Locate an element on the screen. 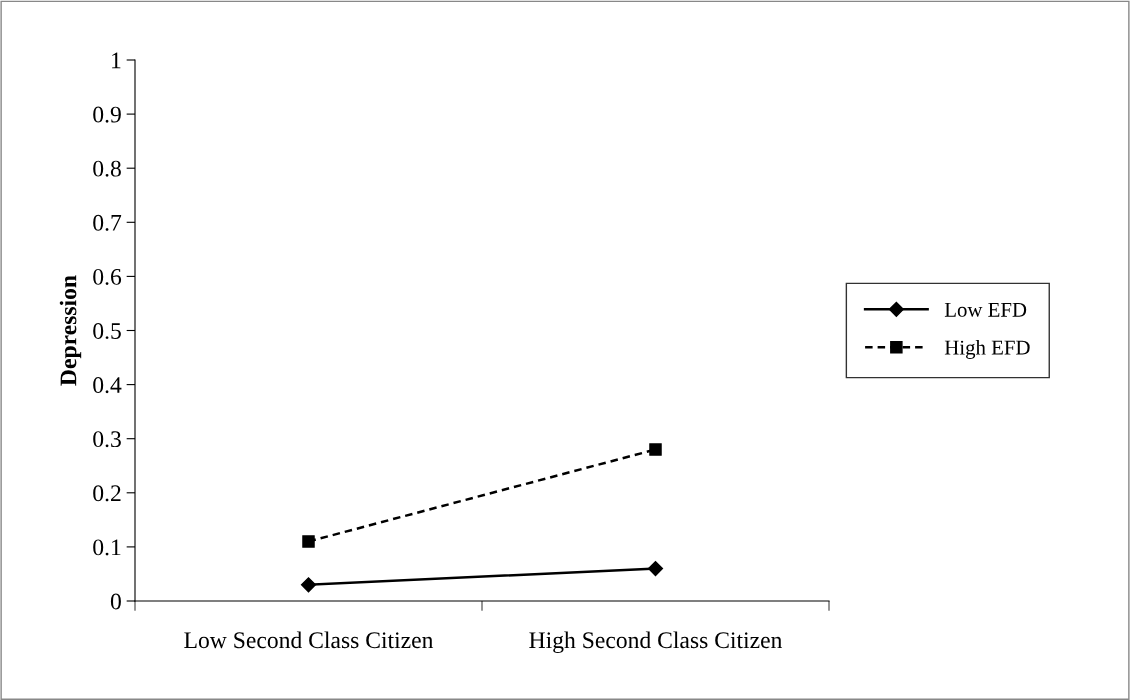 Image resolution: width=1130 pixels, height=700 pixels. y-tick-label: 1 is located at coordinates (116, 60).